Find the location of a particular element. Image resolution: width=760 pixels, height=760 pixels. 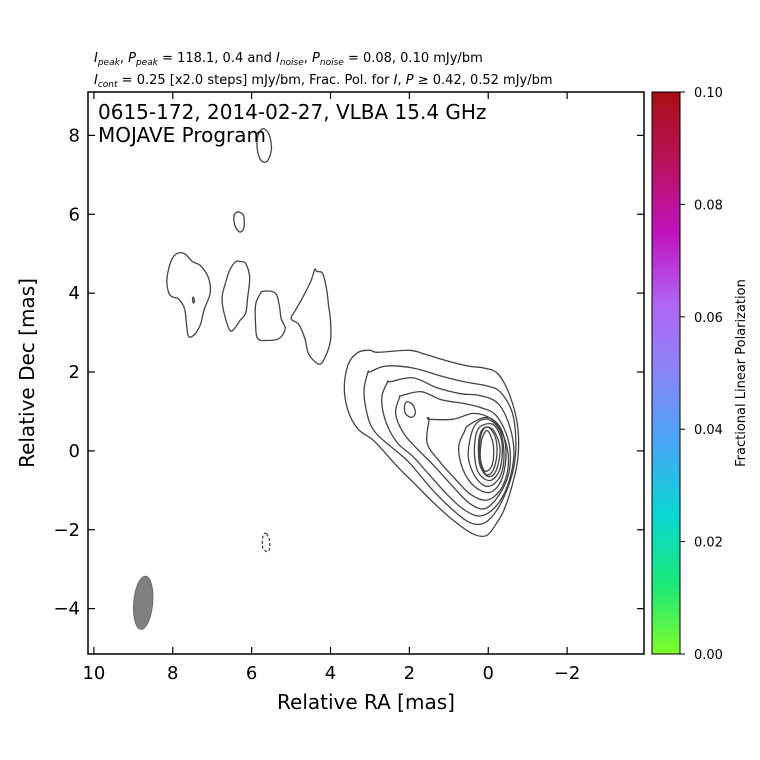

y-tick-label: 6 is located at coordinates (74, 214).